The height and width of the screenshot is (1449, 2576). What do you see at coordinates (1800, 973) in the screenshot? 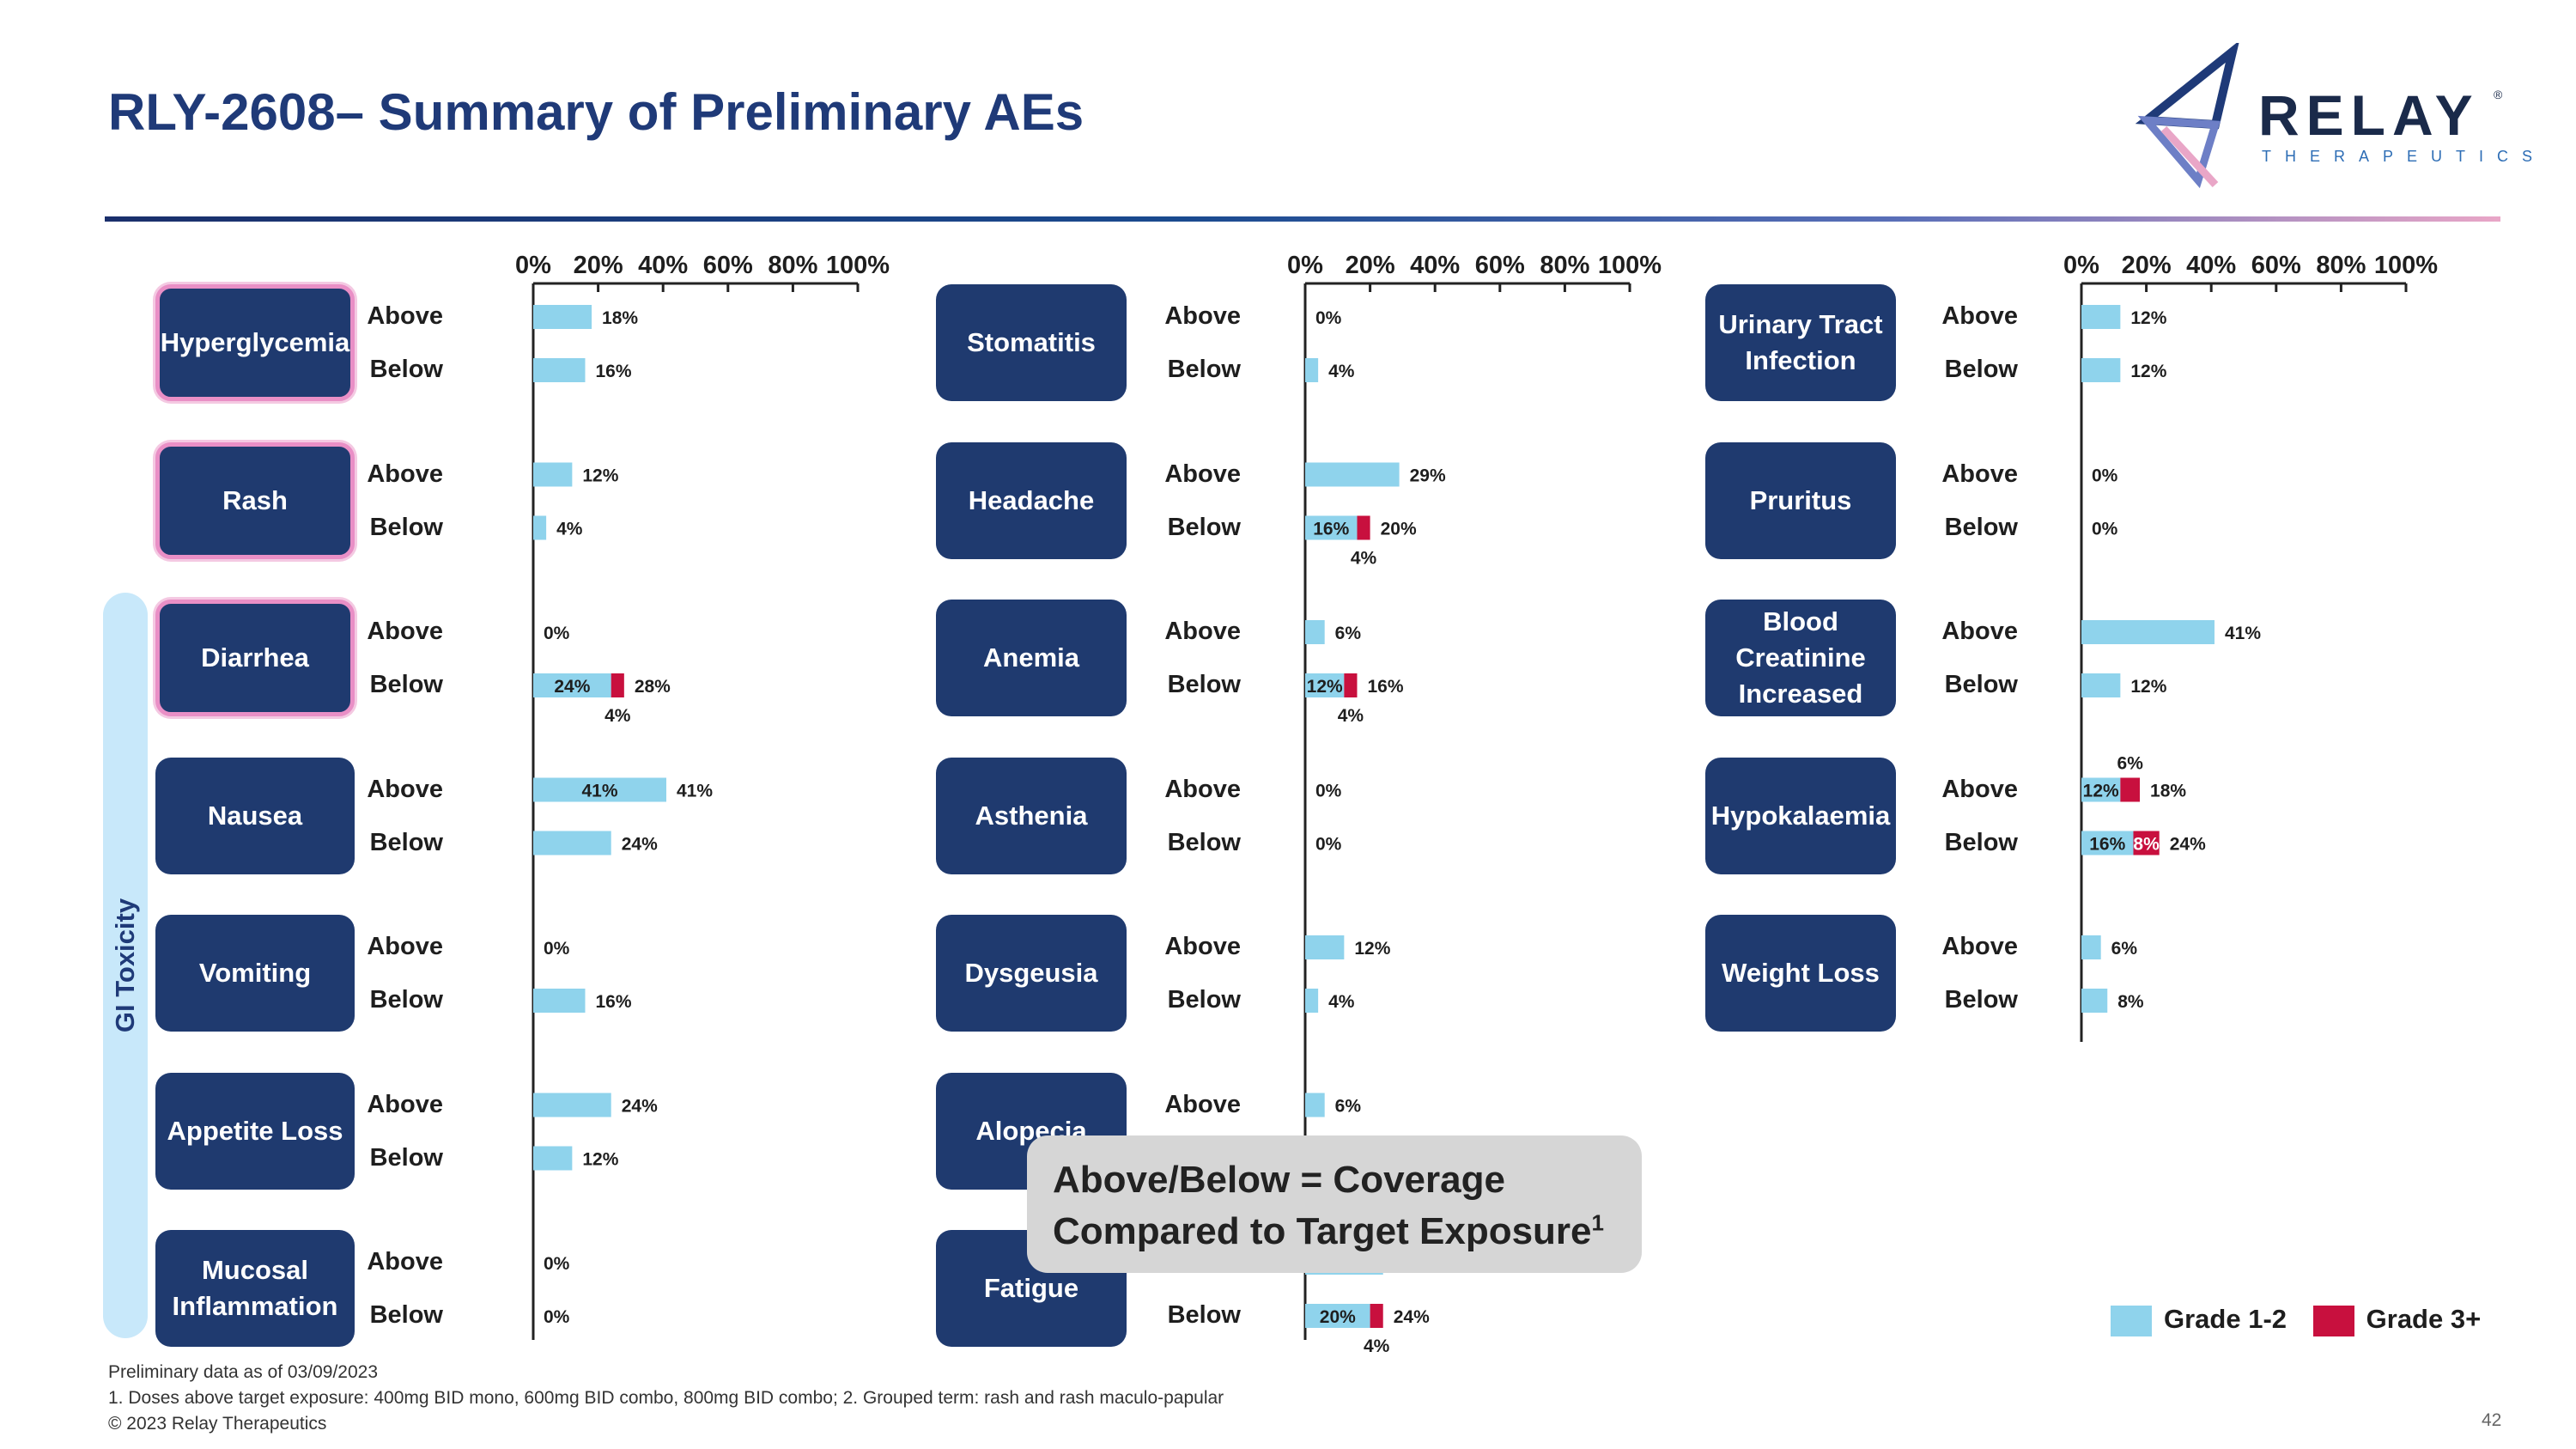
I see `ae-category-box: Weight Loss` at bounding box center [1800, 973].